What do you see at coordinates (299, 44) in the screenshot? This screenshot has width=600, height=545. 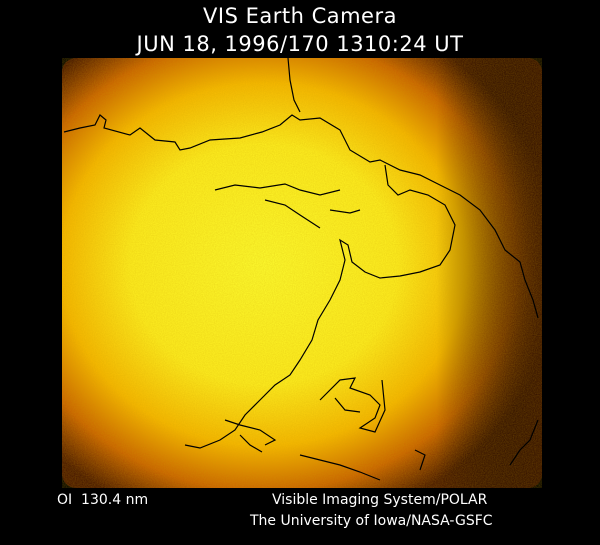 I see `timestamp: JUN 18, 1996/170 1310:24 UT` at bounding box center [299, 44].